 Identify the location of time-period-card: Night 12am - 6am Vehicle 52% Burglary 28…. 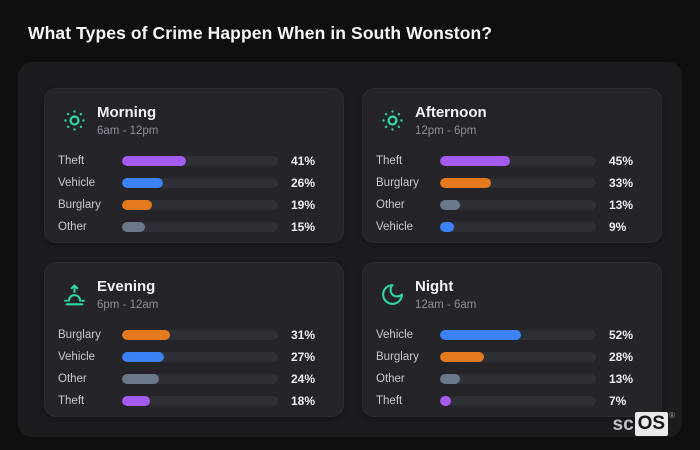
(512, 339).